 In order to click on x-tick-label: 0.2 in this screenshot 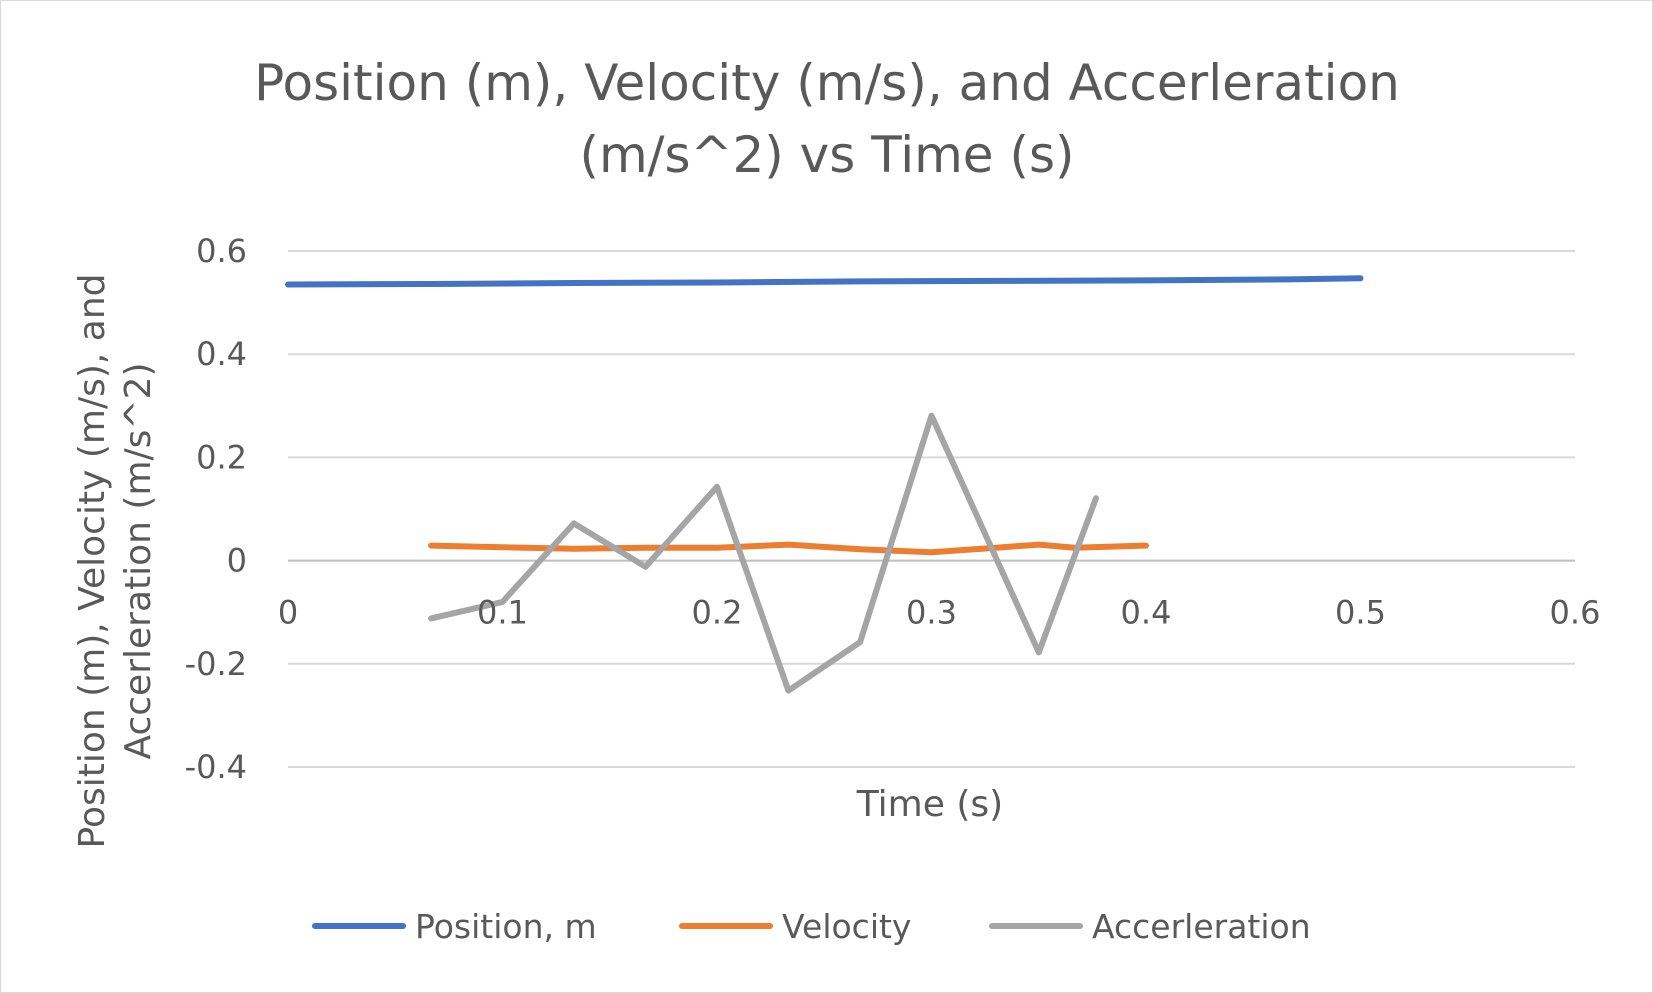, I will do `click(717, 613)`.